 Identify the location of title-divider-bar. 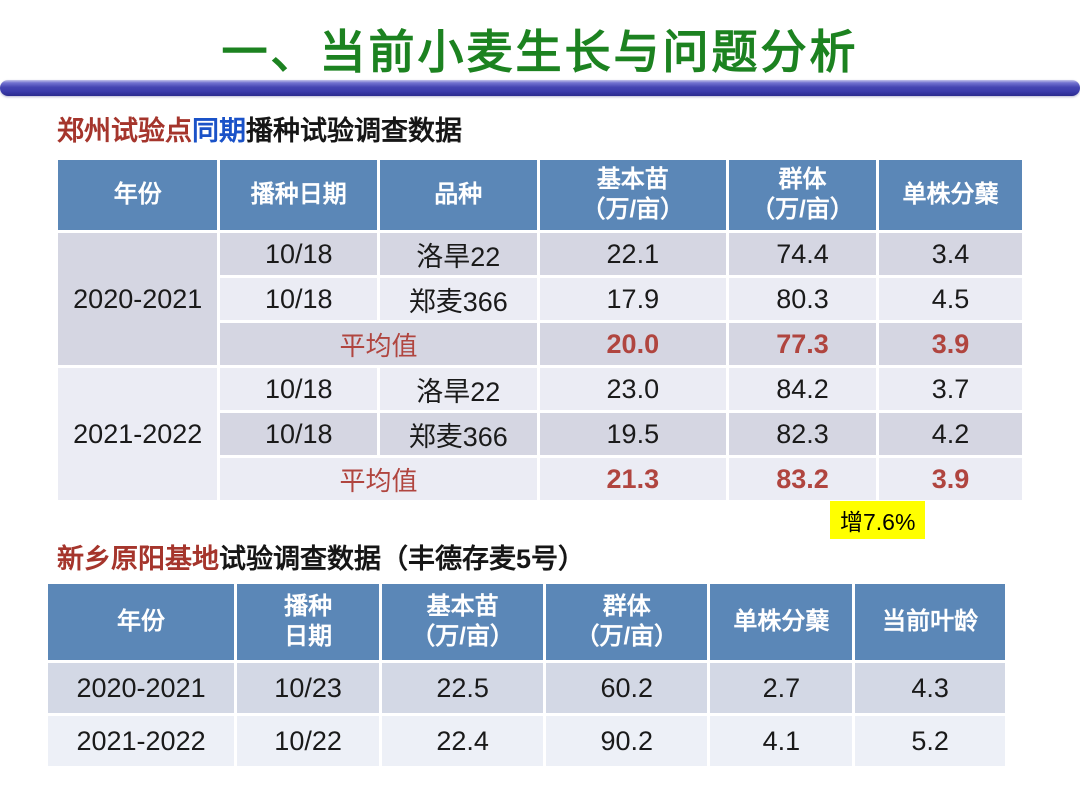
(540, 88).